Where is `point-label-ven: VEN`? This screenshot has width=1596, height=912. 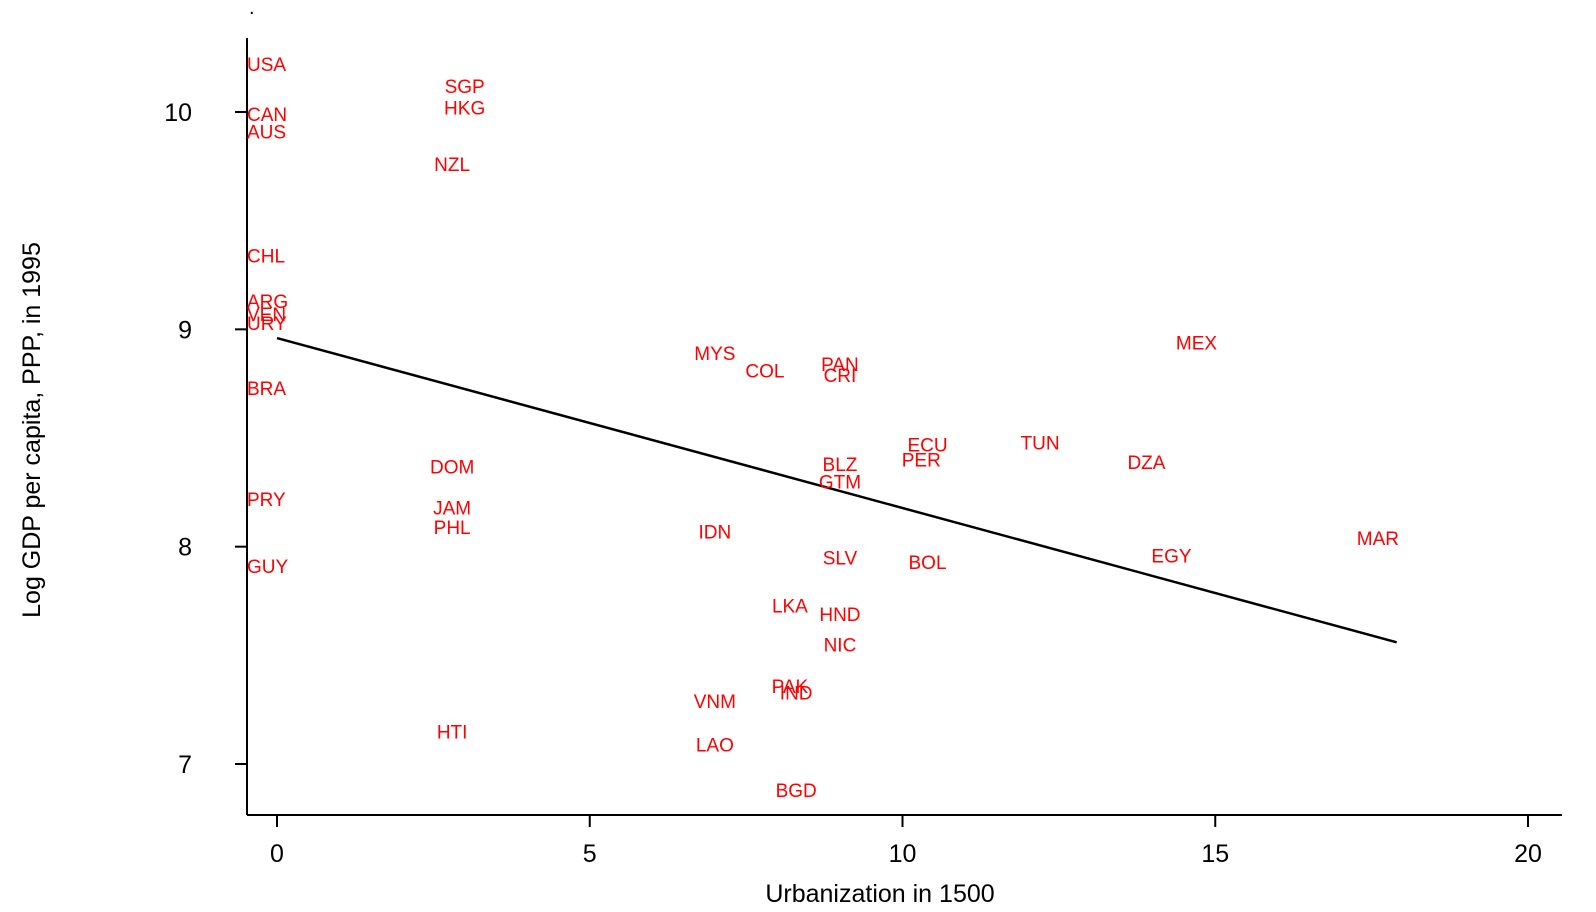 point-label-ven: VEN is located at coordinates (266, 315).